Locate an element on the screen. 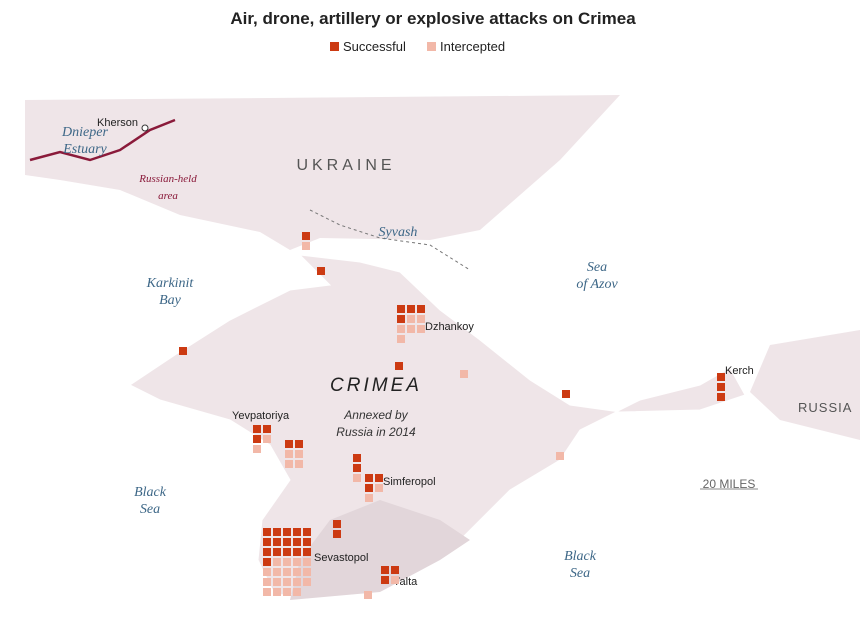  place-label: Simferopol is located at coordinates (409, 482).